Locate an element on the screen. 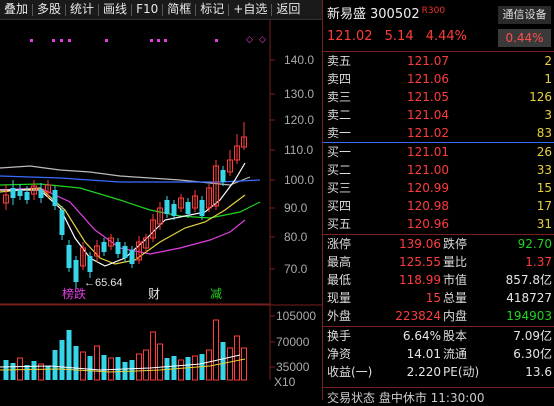 The width and height of the screenshot is (554, 406). stat-value: 92.70 is located at coordinates (534, 244).